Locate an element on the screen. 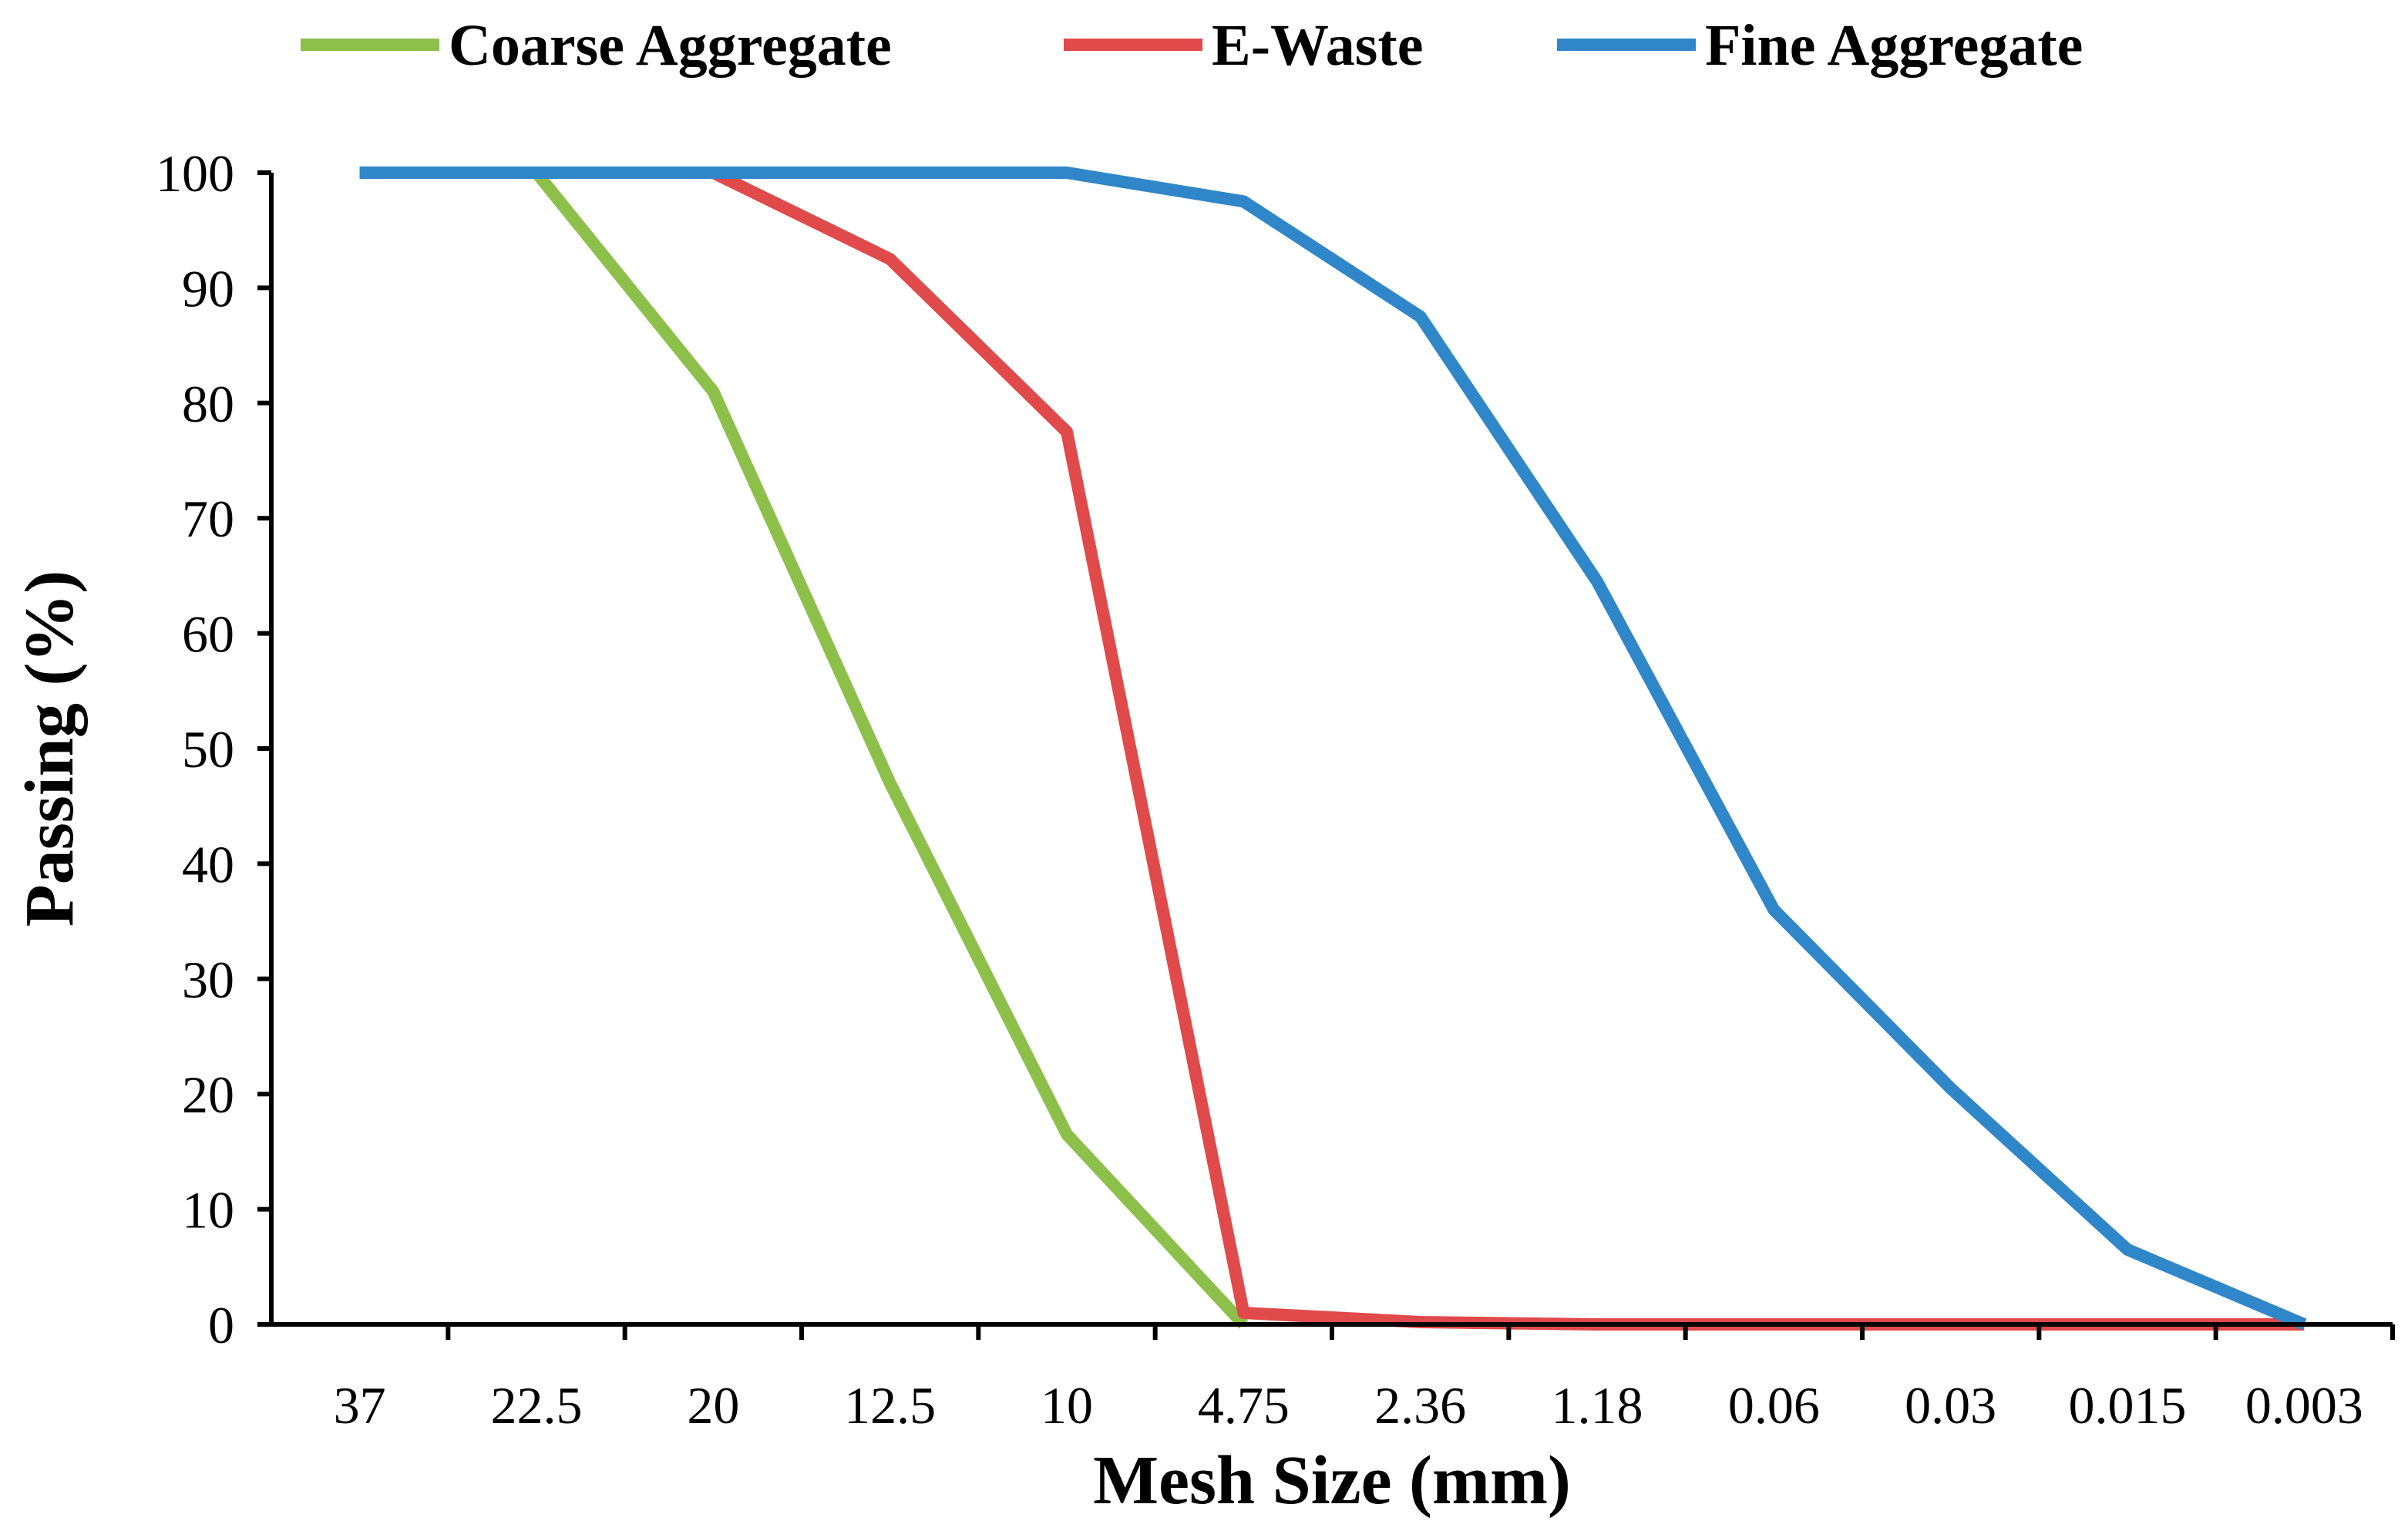 This screenshot has height=1531, width=2408. y-tick-label: 80 is located at coordinates (208, 404).